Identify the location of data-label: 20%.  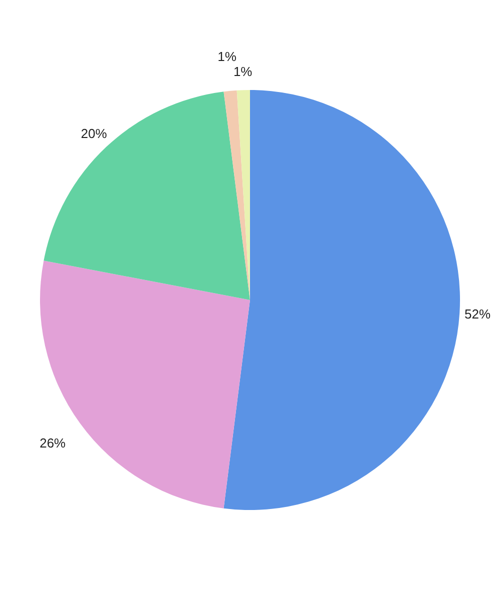
(94, 133).